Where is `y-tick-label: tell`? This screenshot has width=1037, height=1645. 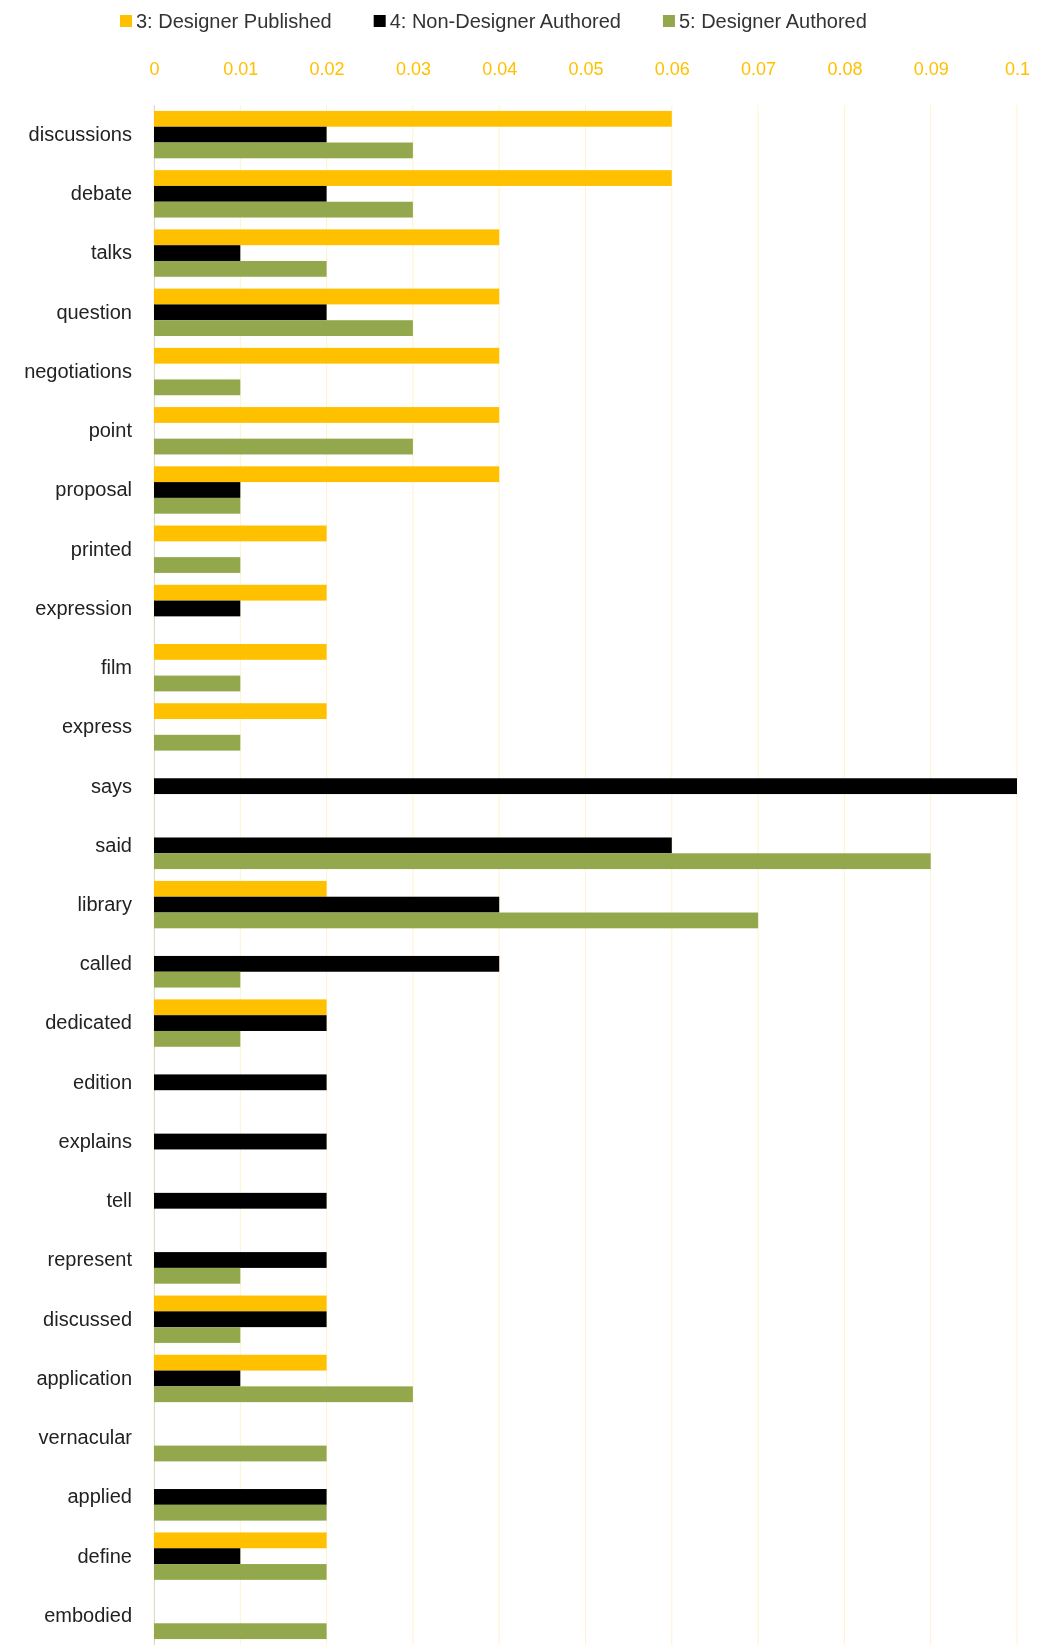 y-tick-label: tell is located at coordinates (119, 1200).